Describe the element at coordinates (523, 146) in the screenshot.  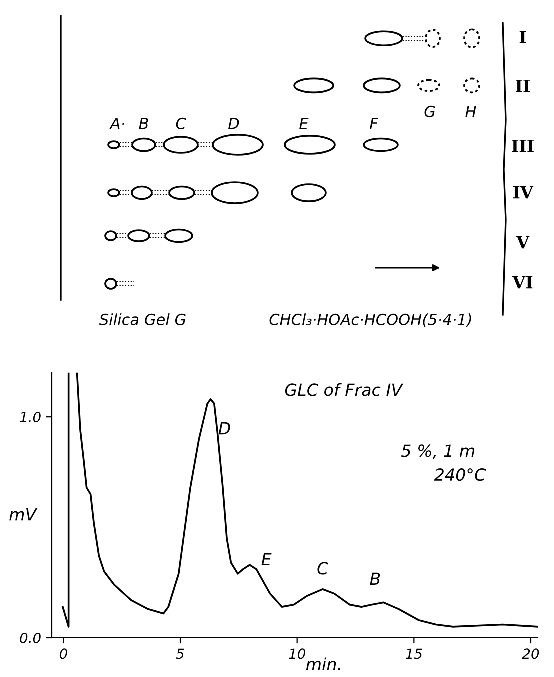
I see `text: III` at that location.